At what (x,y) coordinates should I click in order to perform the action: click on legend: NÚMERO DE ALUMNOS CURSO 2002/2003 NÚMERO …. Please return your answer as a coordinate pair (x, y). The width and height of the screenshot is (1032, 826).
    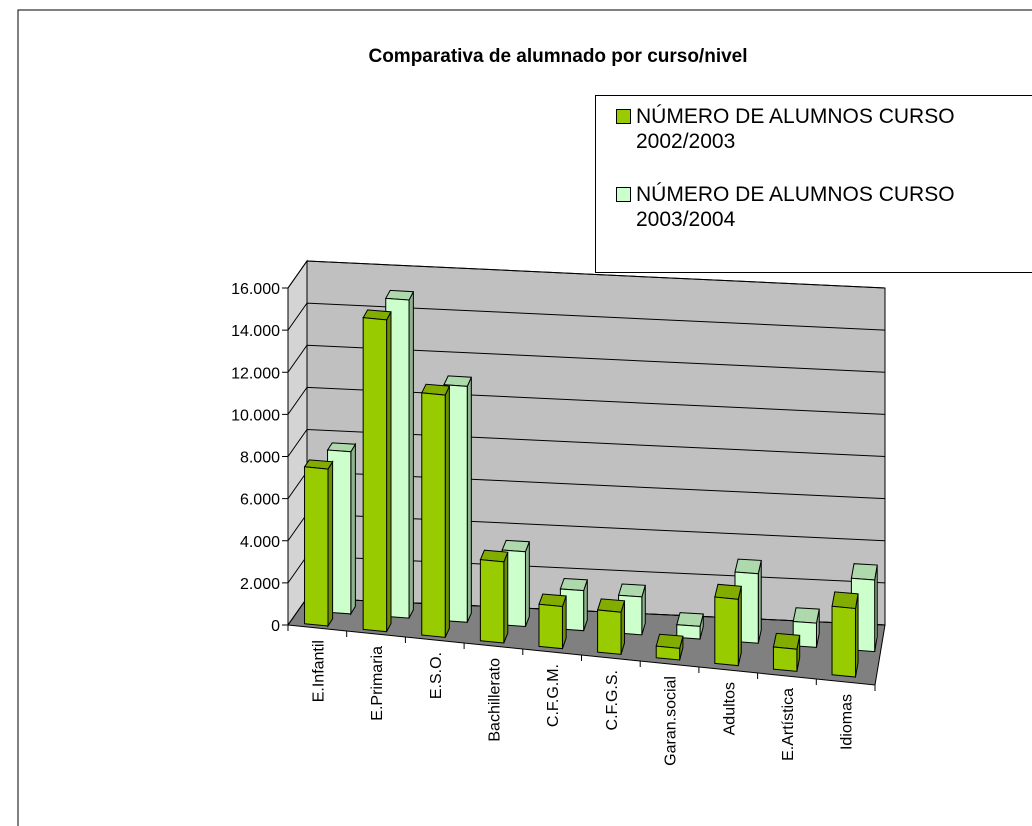
    Looking at the image, I should click on (813, 184).